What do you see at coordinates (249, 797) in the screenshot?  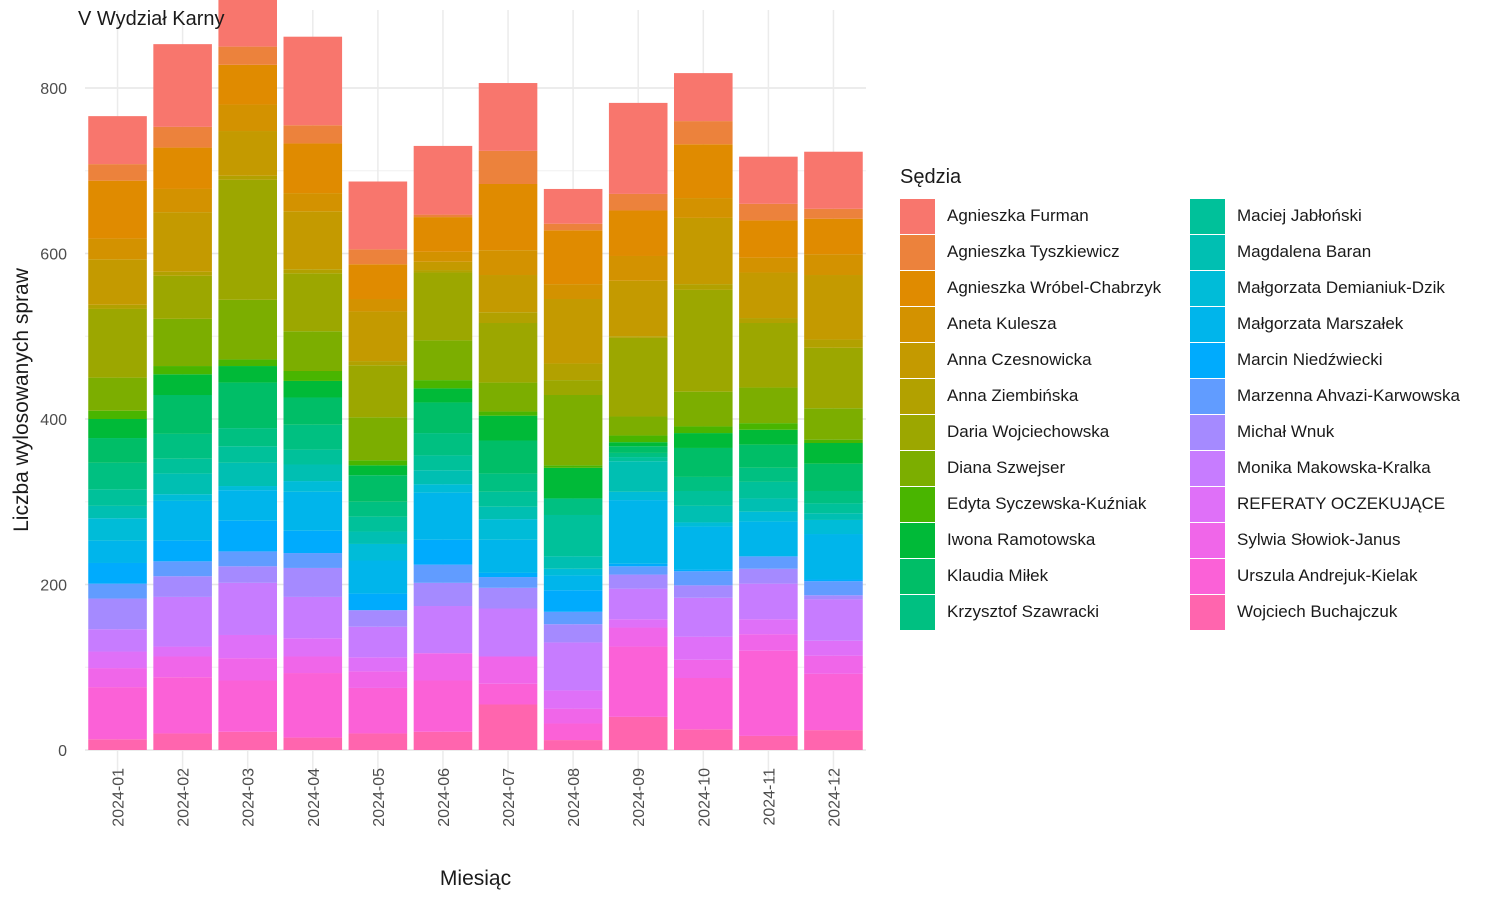 I see `x-tick-label: 2024-03` at bounding box center [249, 797].